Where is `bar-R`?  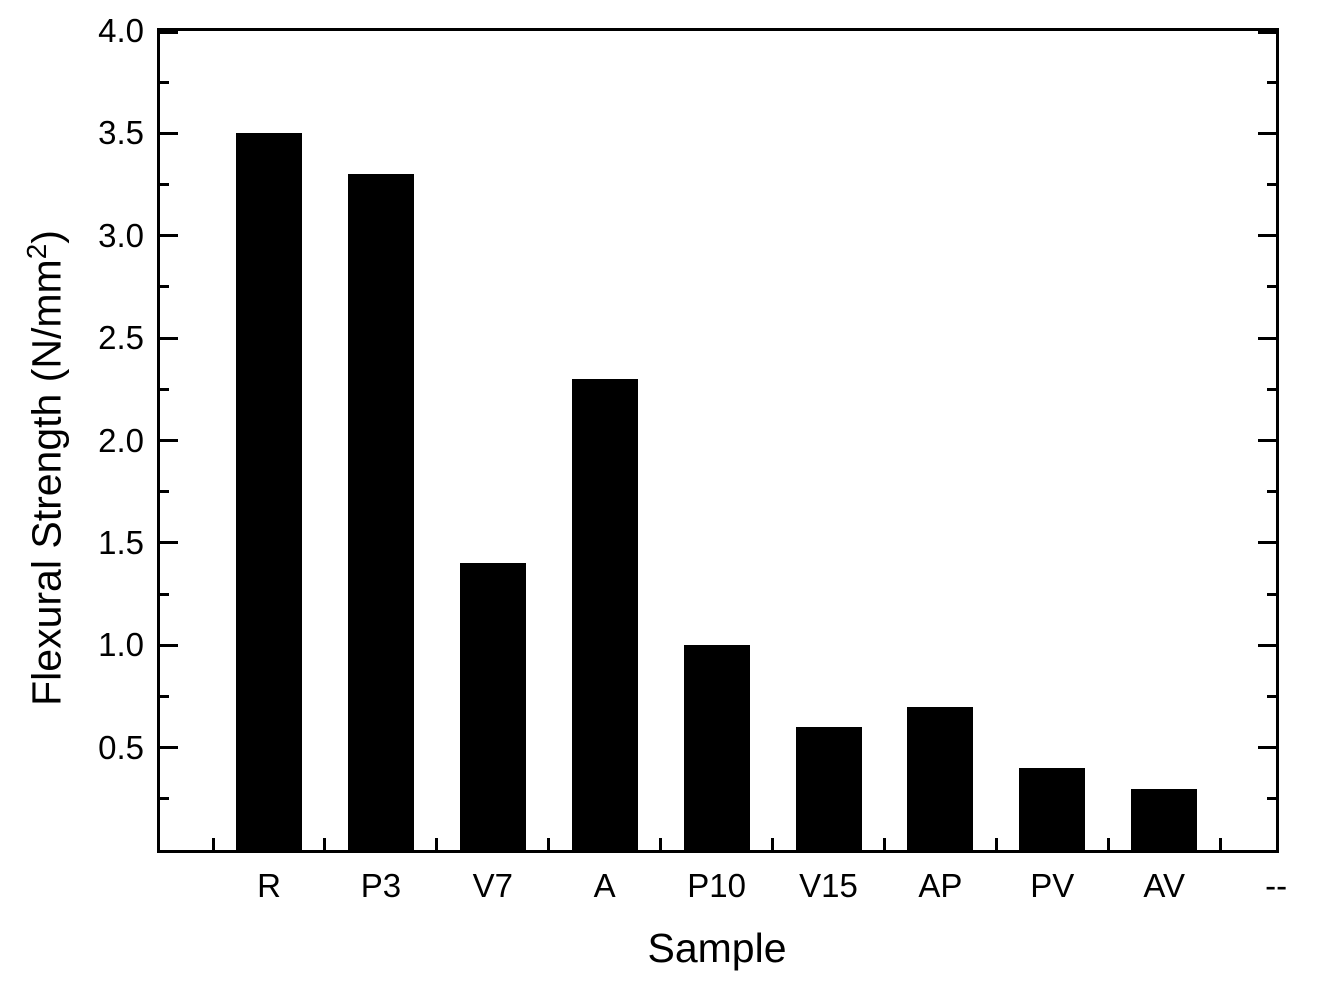 bar-R is located at coordinates (269, 491).